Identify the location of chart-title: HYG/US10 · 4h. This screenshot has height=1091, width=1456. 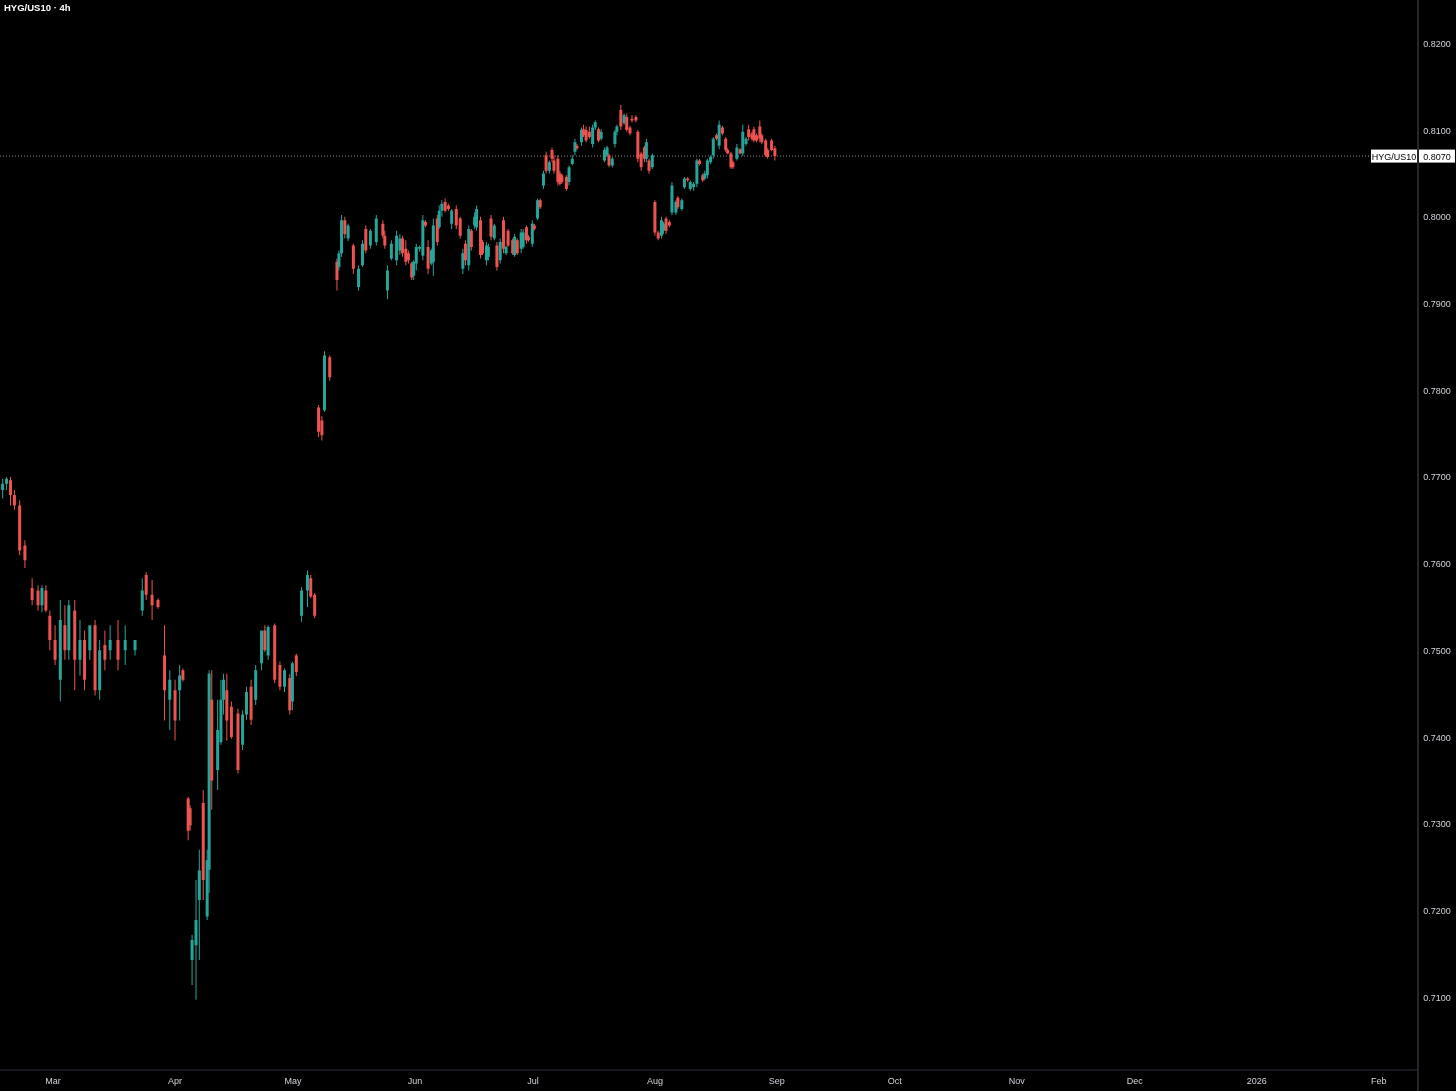
(37, 7).